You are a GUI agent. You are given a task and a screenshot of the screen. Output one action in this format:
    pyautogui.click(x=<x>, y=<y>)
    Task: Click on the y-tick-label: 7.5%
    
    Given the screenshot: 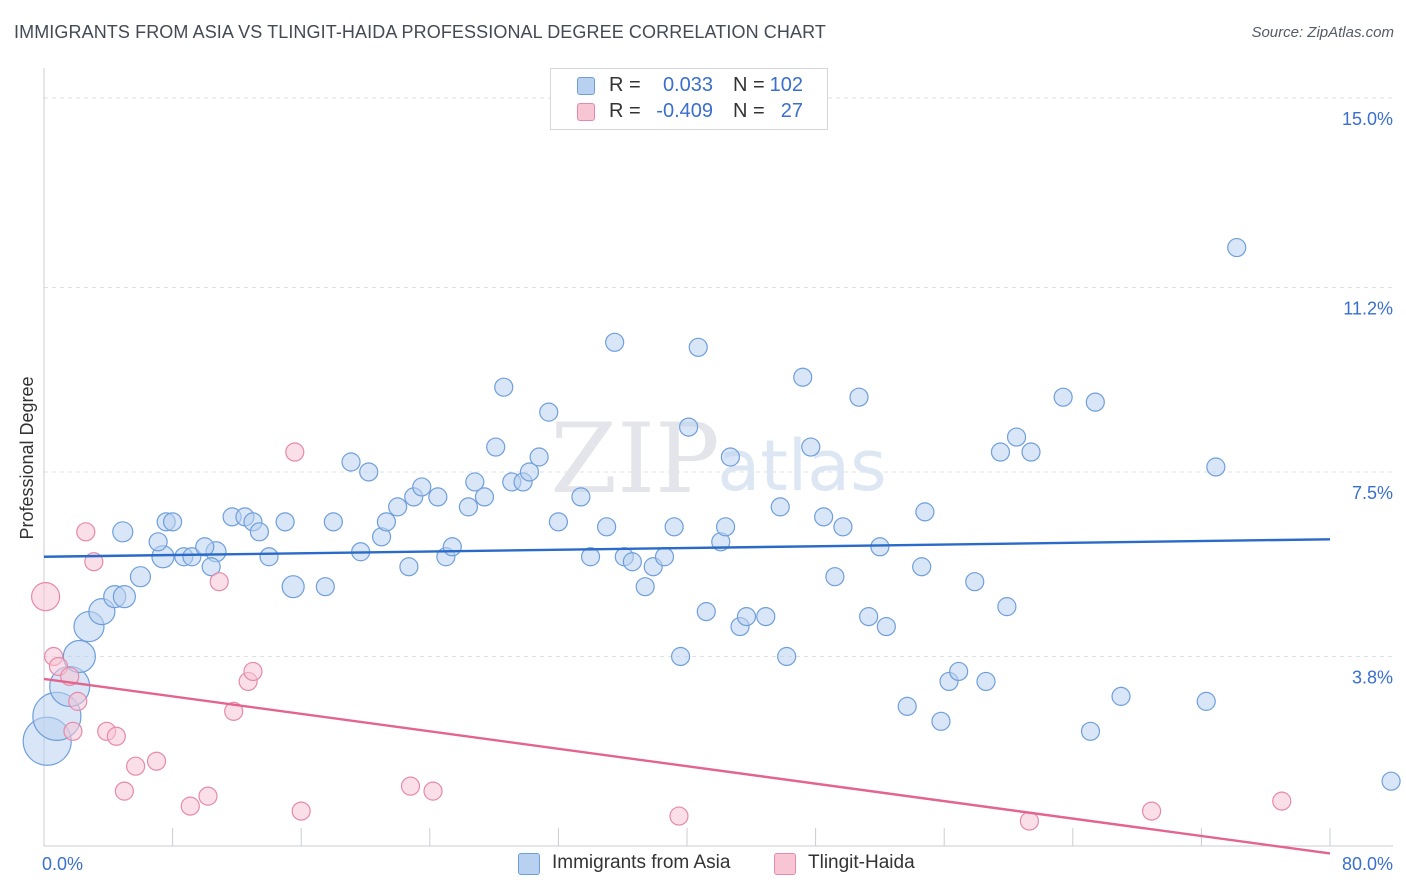 What is the action you would take?
    pyautogui.click(x=1372, y=493)
    